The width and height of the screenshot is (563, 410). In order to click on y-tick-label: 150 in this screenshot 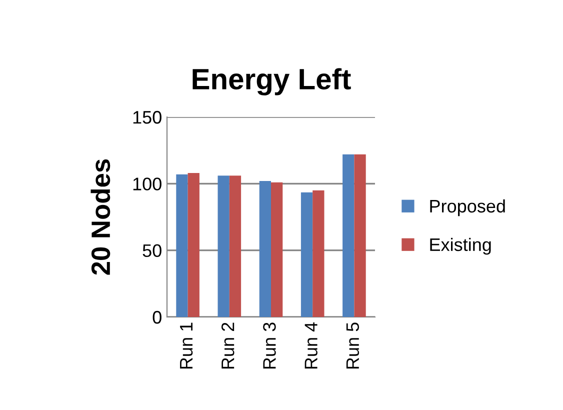, I will do `click(147, 117)`.